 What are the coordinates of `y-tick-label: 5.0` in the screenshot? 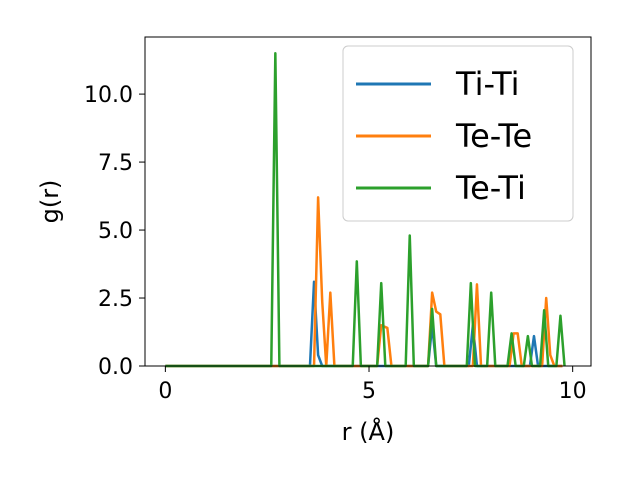 It's located at (115, 231).